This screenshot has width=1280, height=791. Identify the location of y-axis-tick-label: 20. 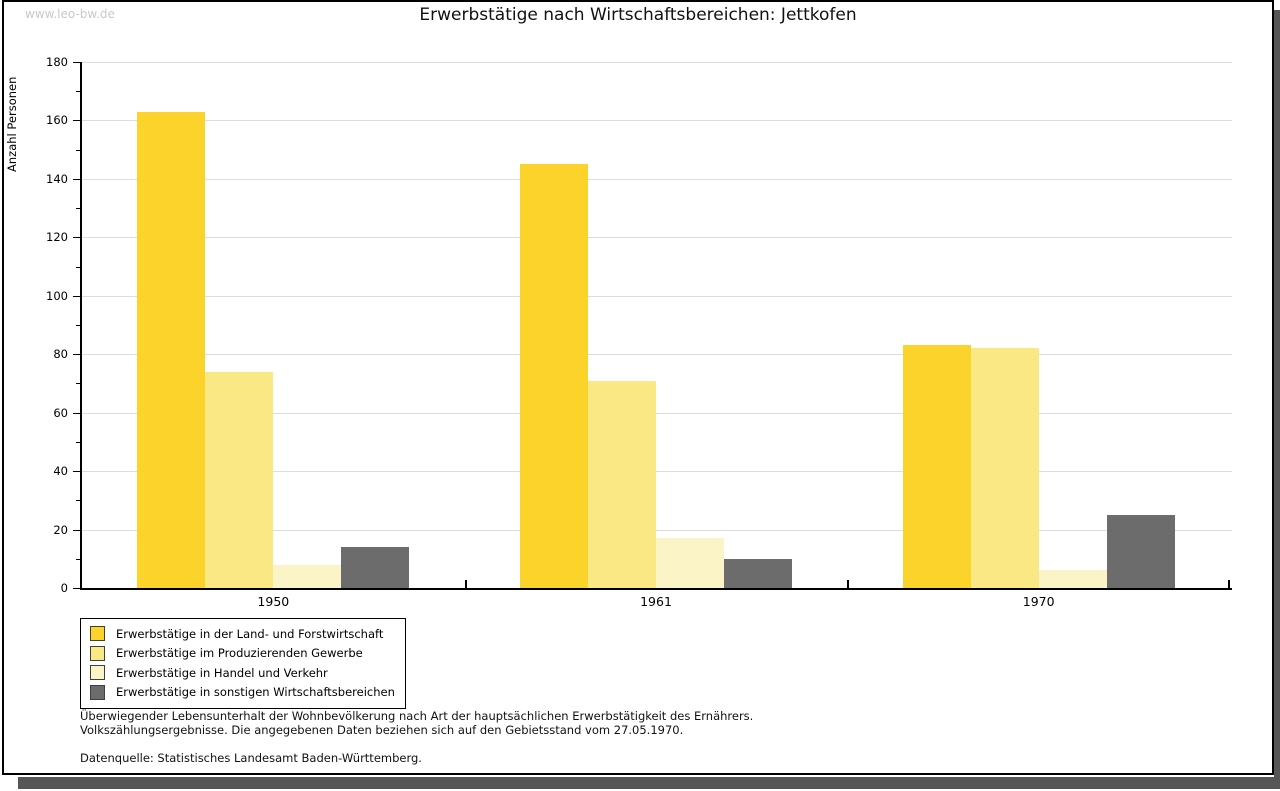
(60, 529).